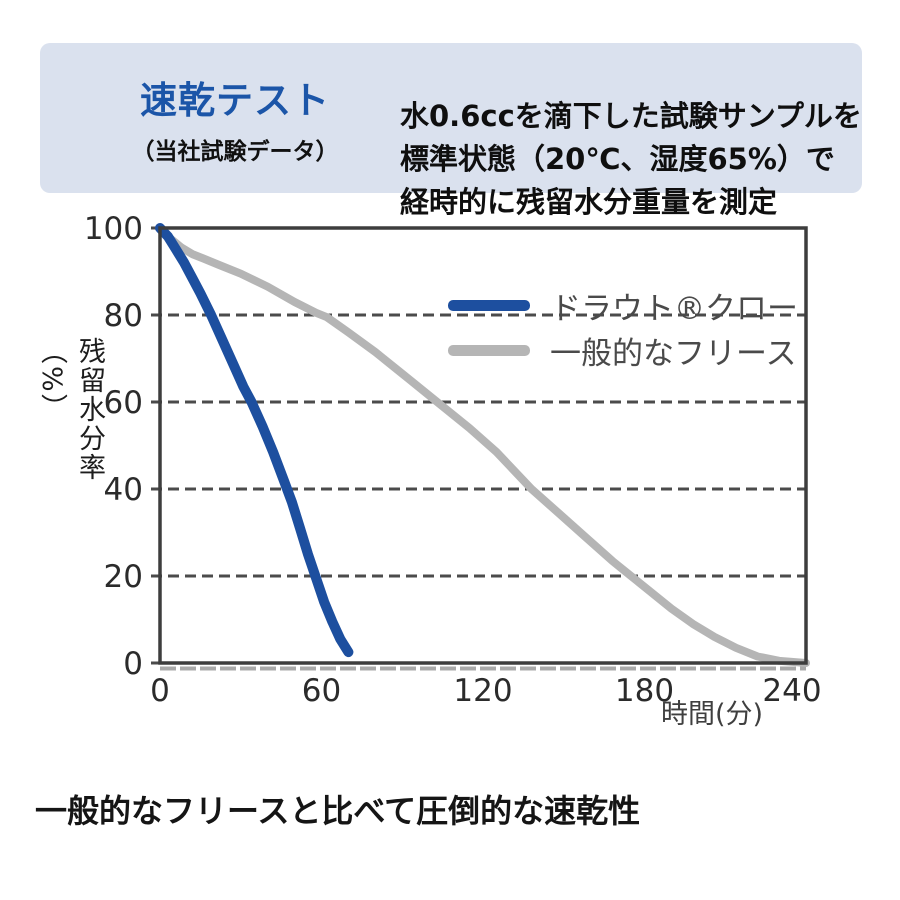  What do you see at coordinates (160, 691) in the screenshot?
I see `x-tick-label-0: 0` at bounding box center [160, 691].